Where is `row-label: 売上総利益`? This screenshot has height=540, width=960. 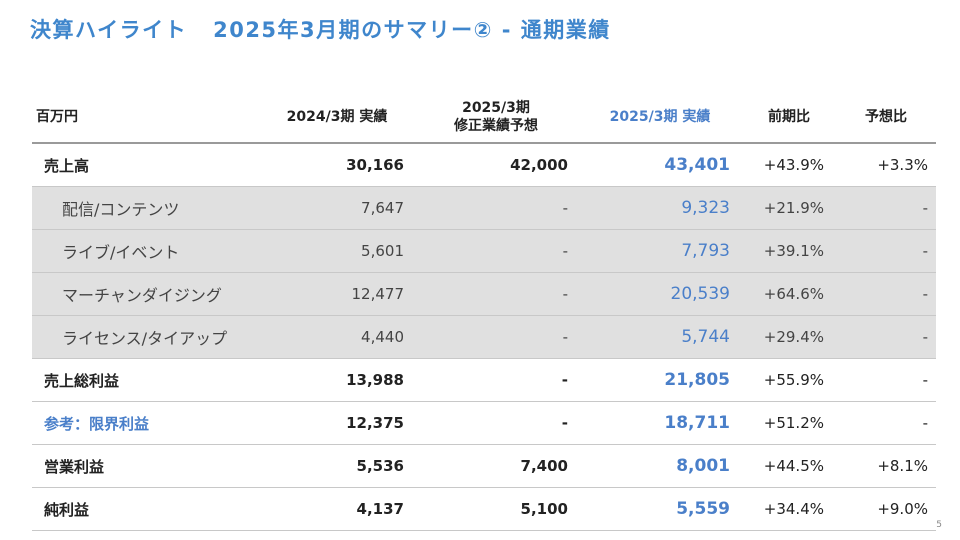 row-label: 売上総利益 is located at coordinates (146, 380).